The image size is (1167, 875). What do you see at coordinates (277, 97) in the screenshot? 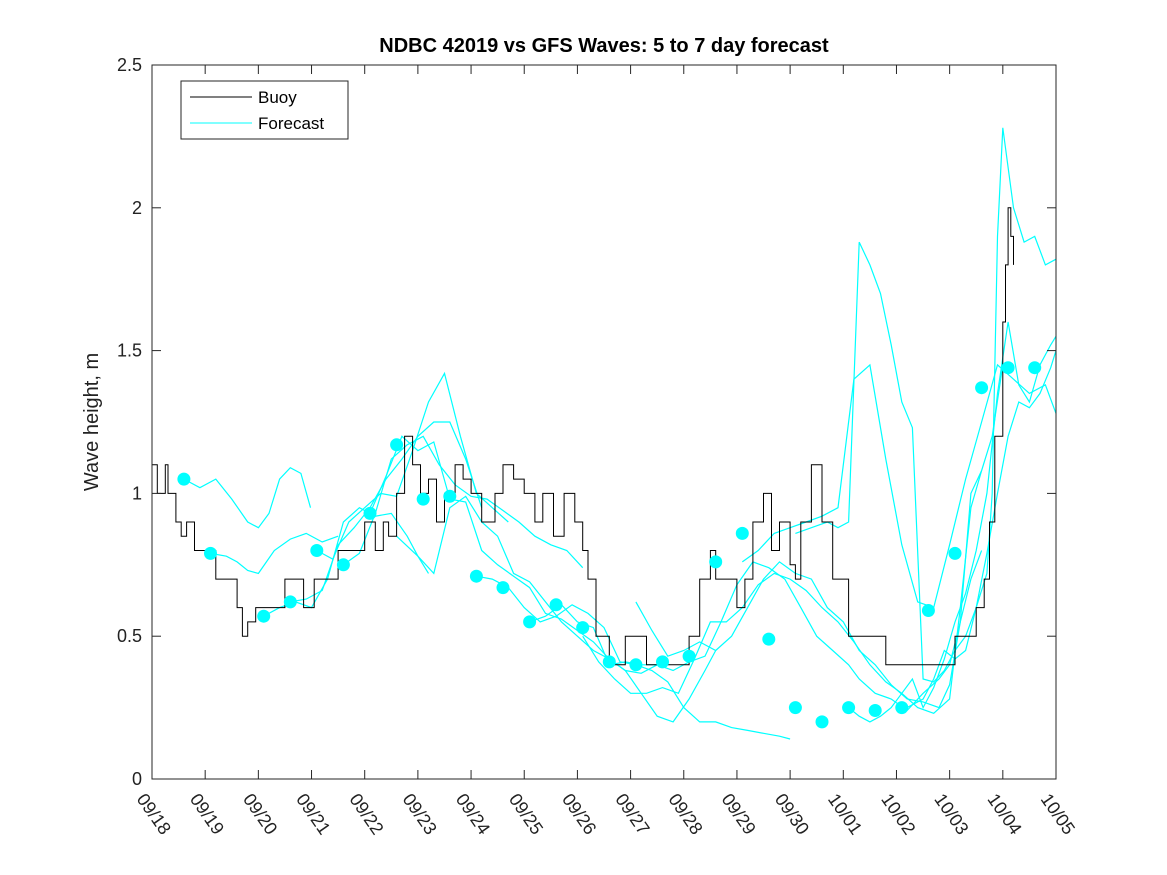
I see `legend-buoy-label: Buoy` at bounding box center [277, 97].